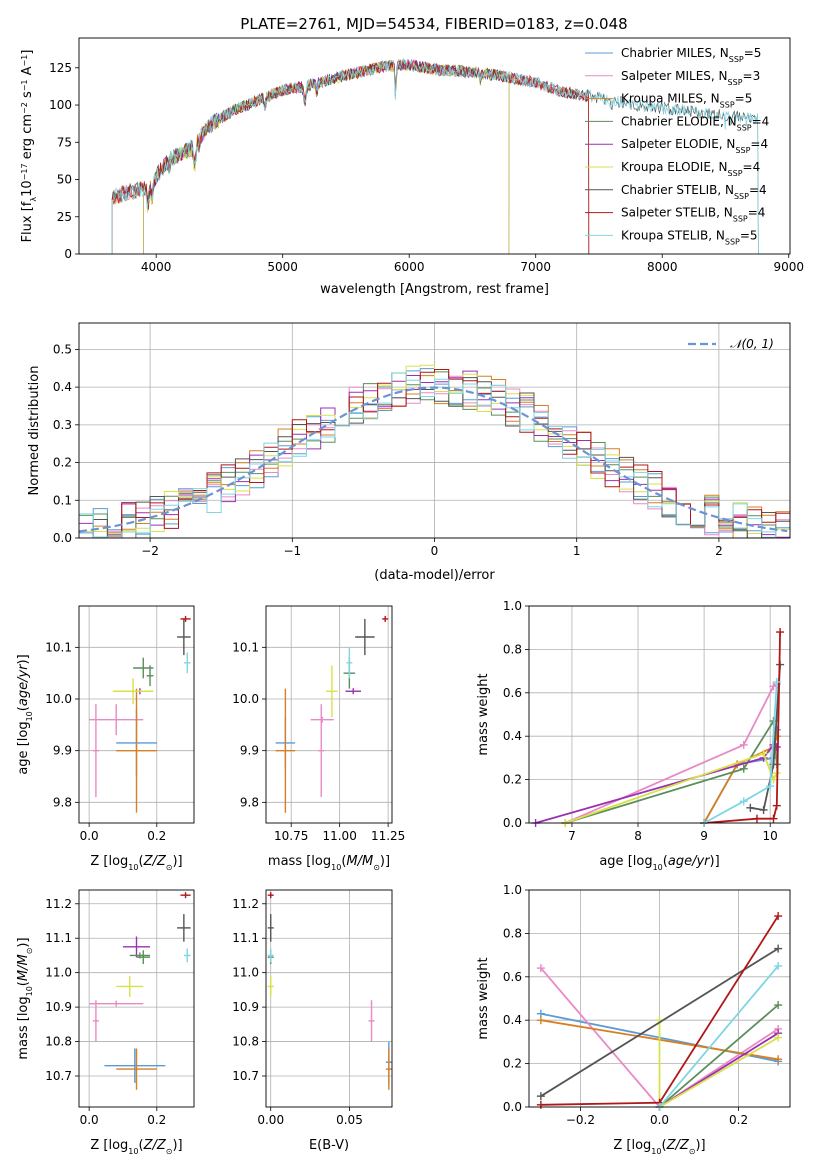 The height and width of the screenshot is (1170, 819). I want to click on text-part: age [log, so click(625, 861).